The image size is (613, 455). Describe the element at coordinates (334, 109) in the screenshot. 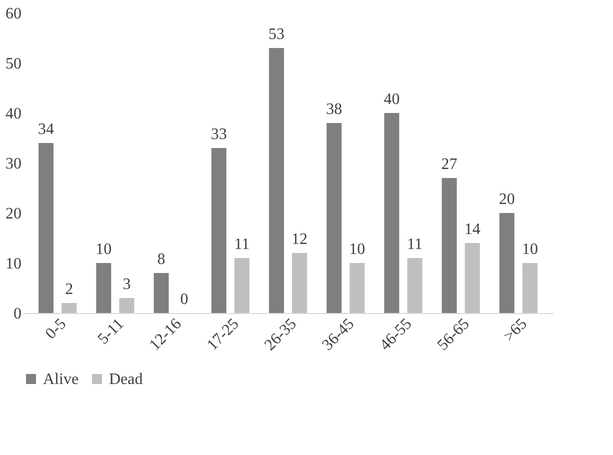

I see `data-label: 38` at that location.